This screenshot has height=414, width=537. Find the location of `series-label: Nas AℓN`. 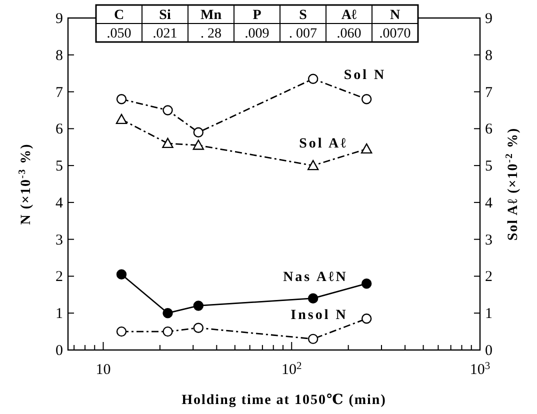

series-label: Nas AℓN is located at coordinates (315, 277).